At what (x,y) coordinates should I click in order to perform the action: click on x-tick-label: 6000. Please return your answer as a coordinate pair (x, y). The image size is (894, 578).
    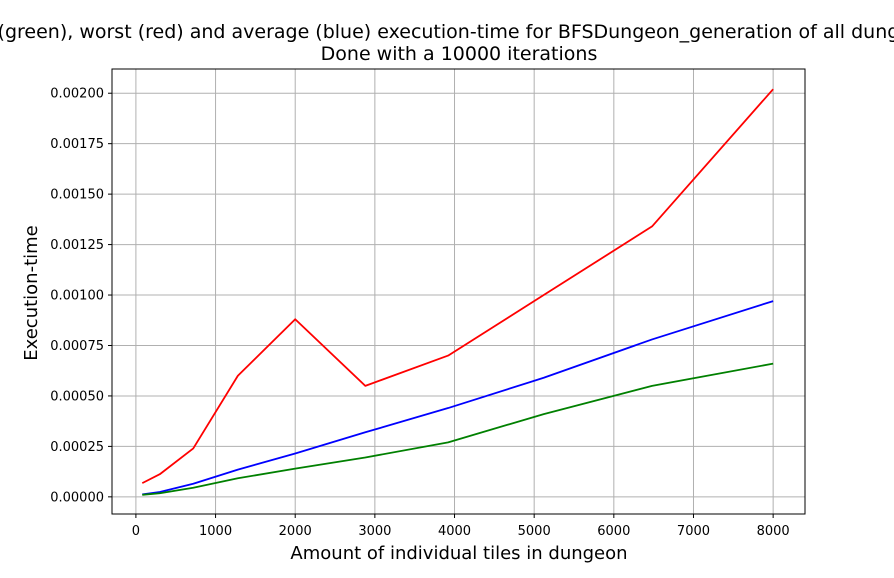
    Looking at the image, I should click on (613, 531).